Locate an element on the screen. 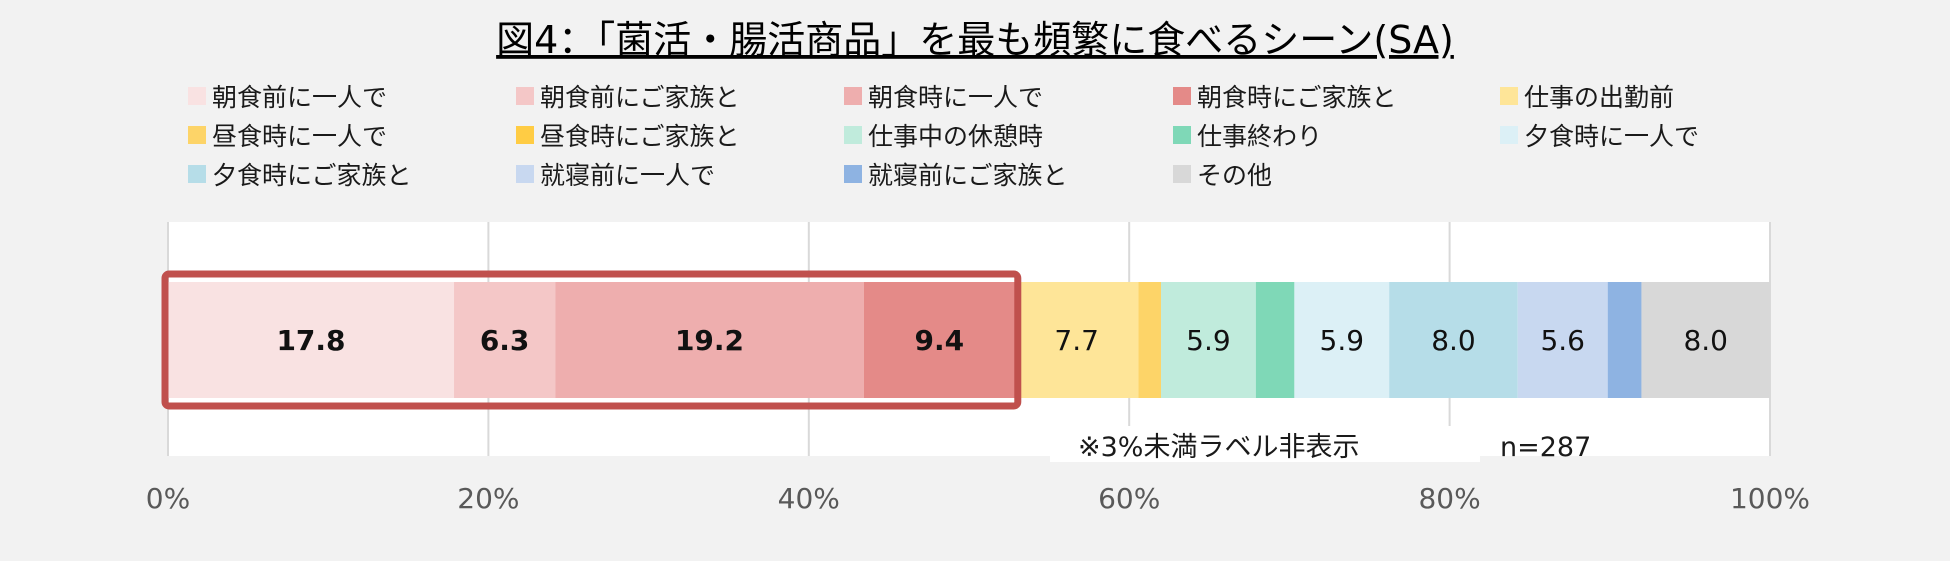  x-tick-label: 0% is located at coordinates (168, 498).